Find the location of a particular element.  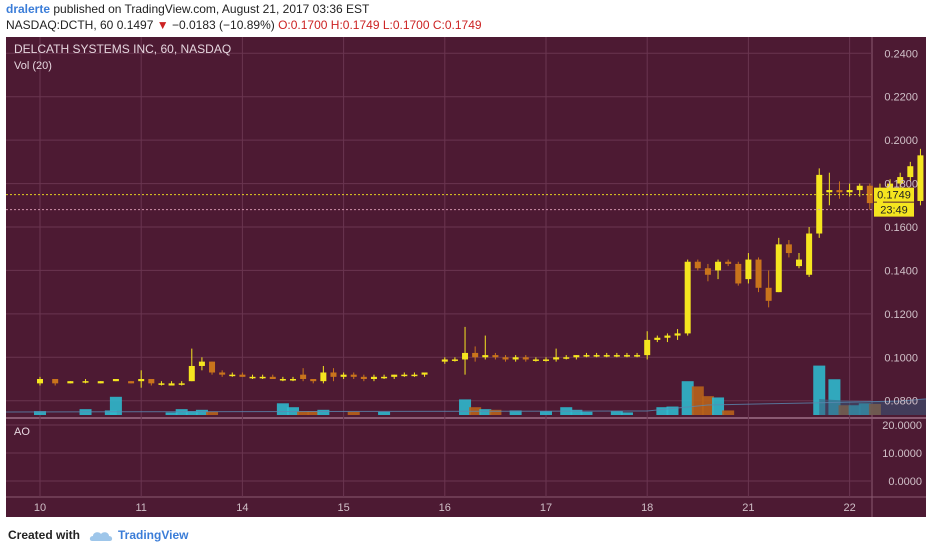

tradingview-link: TradingView is located at coordinates (153, 535).